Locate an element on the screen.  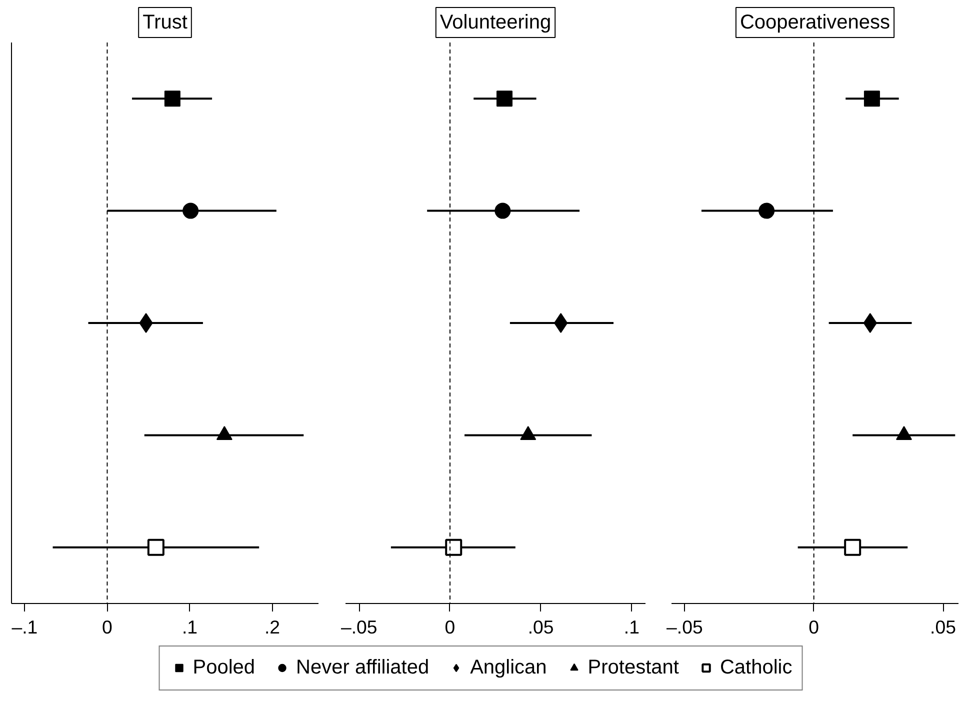
legend-label: Pooled is located at coordinates (224, 667).